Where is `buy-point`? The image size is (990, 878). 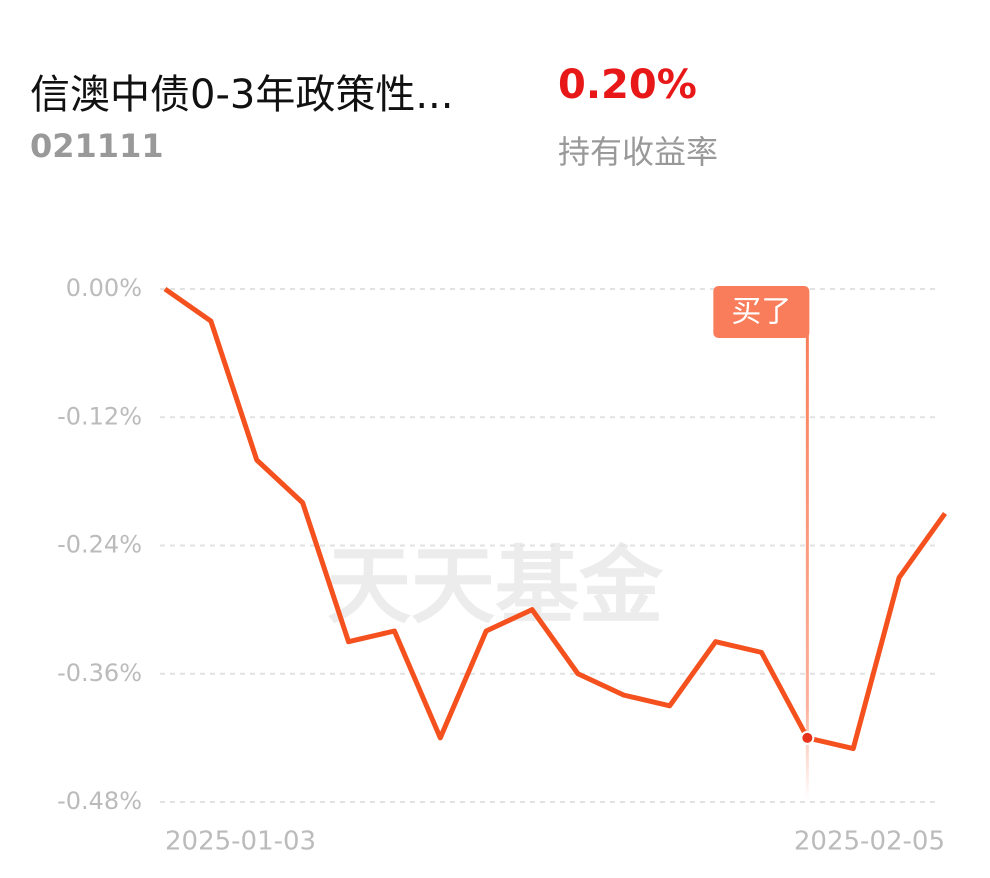 buy-point is located at coordinates (807, 737).